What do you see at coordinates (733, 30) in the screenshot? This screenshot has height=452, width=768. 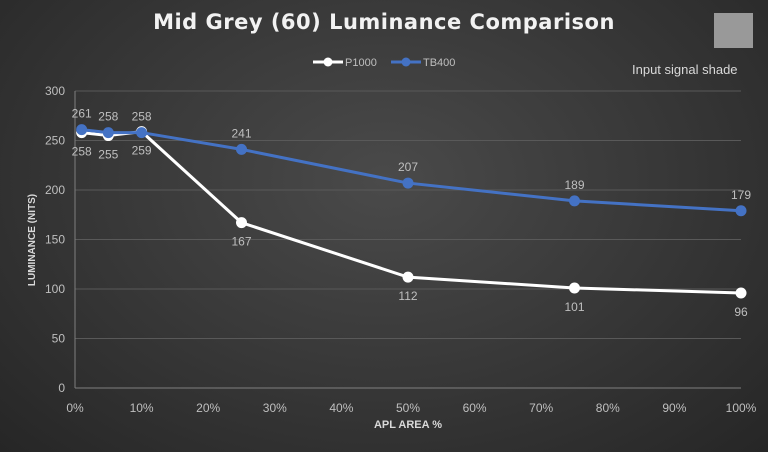 I see `input-signal-shade-swatch` at bounding box center [733, 30].